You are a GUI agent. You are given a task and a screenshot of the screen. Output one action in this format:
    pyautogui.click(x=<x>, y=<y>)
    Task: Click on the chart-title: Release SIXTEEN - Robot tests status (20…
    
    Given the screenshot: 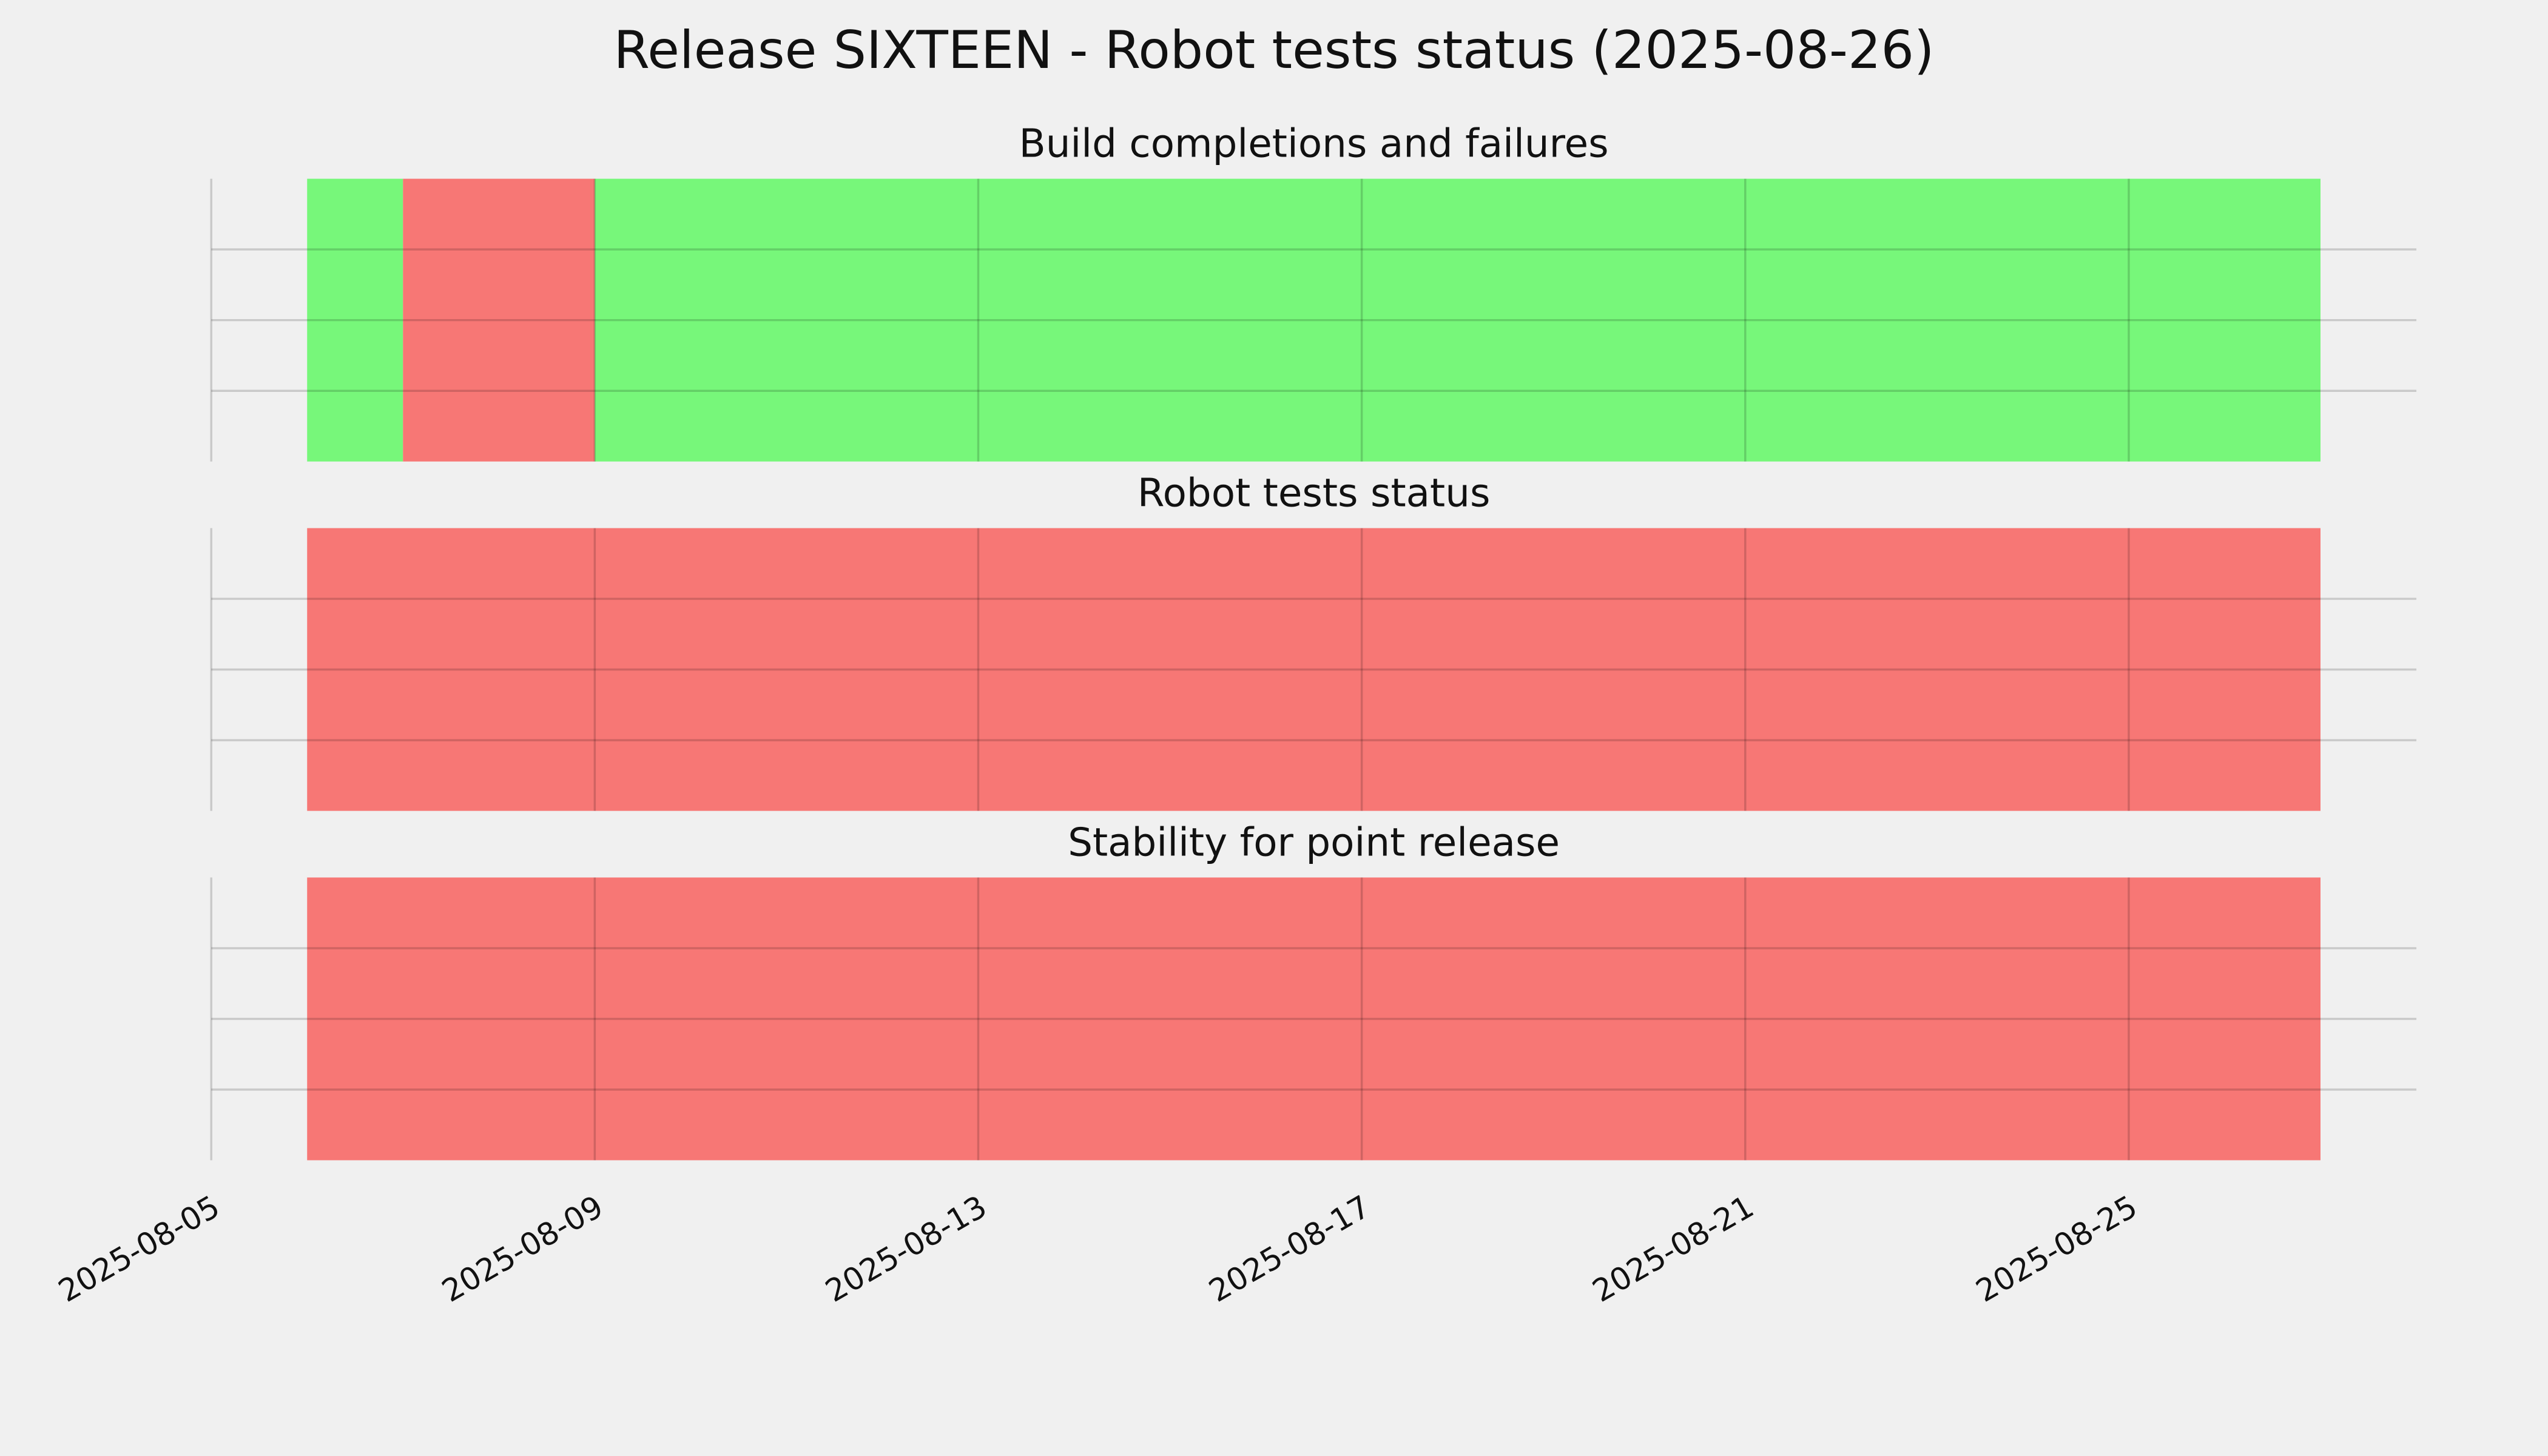 What is the action you would take?
    pyautogui.click(x=1274, y=50)
    